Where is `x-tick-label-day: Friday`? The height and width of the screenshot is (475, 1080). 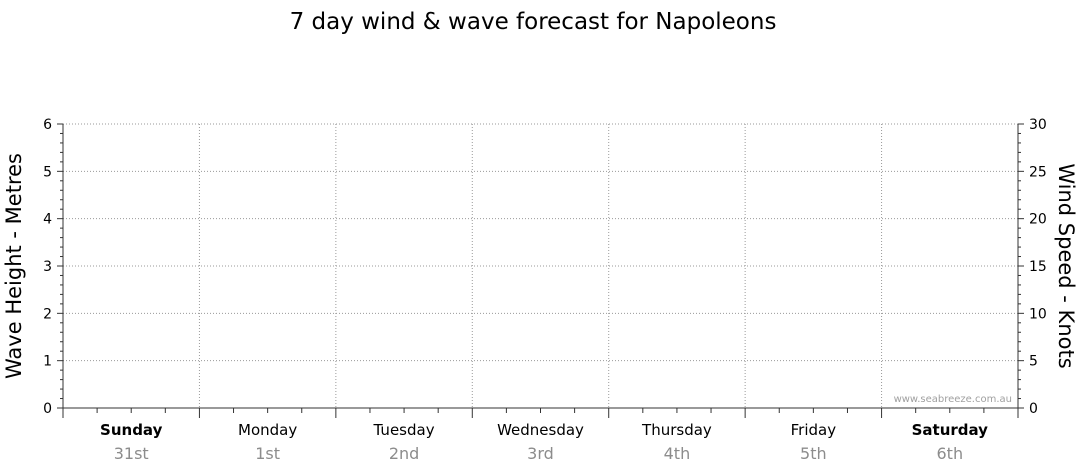 x-tick-label-day: Friday is located at coordinates (814, 430).